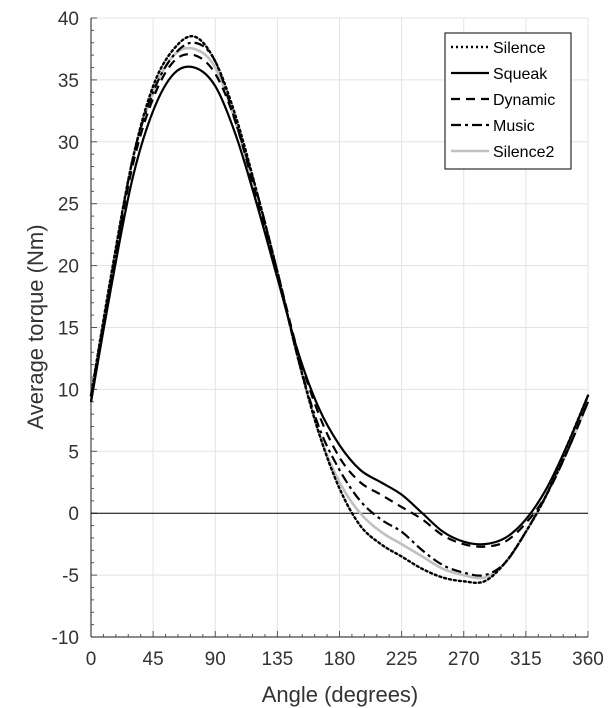 Image resolution: width=610 pixels, height=708 pixels. What do you see at coordinates (402, 659) in the screenshot?
I see `x-tick-label: 225` at bounding box center [402, 659].